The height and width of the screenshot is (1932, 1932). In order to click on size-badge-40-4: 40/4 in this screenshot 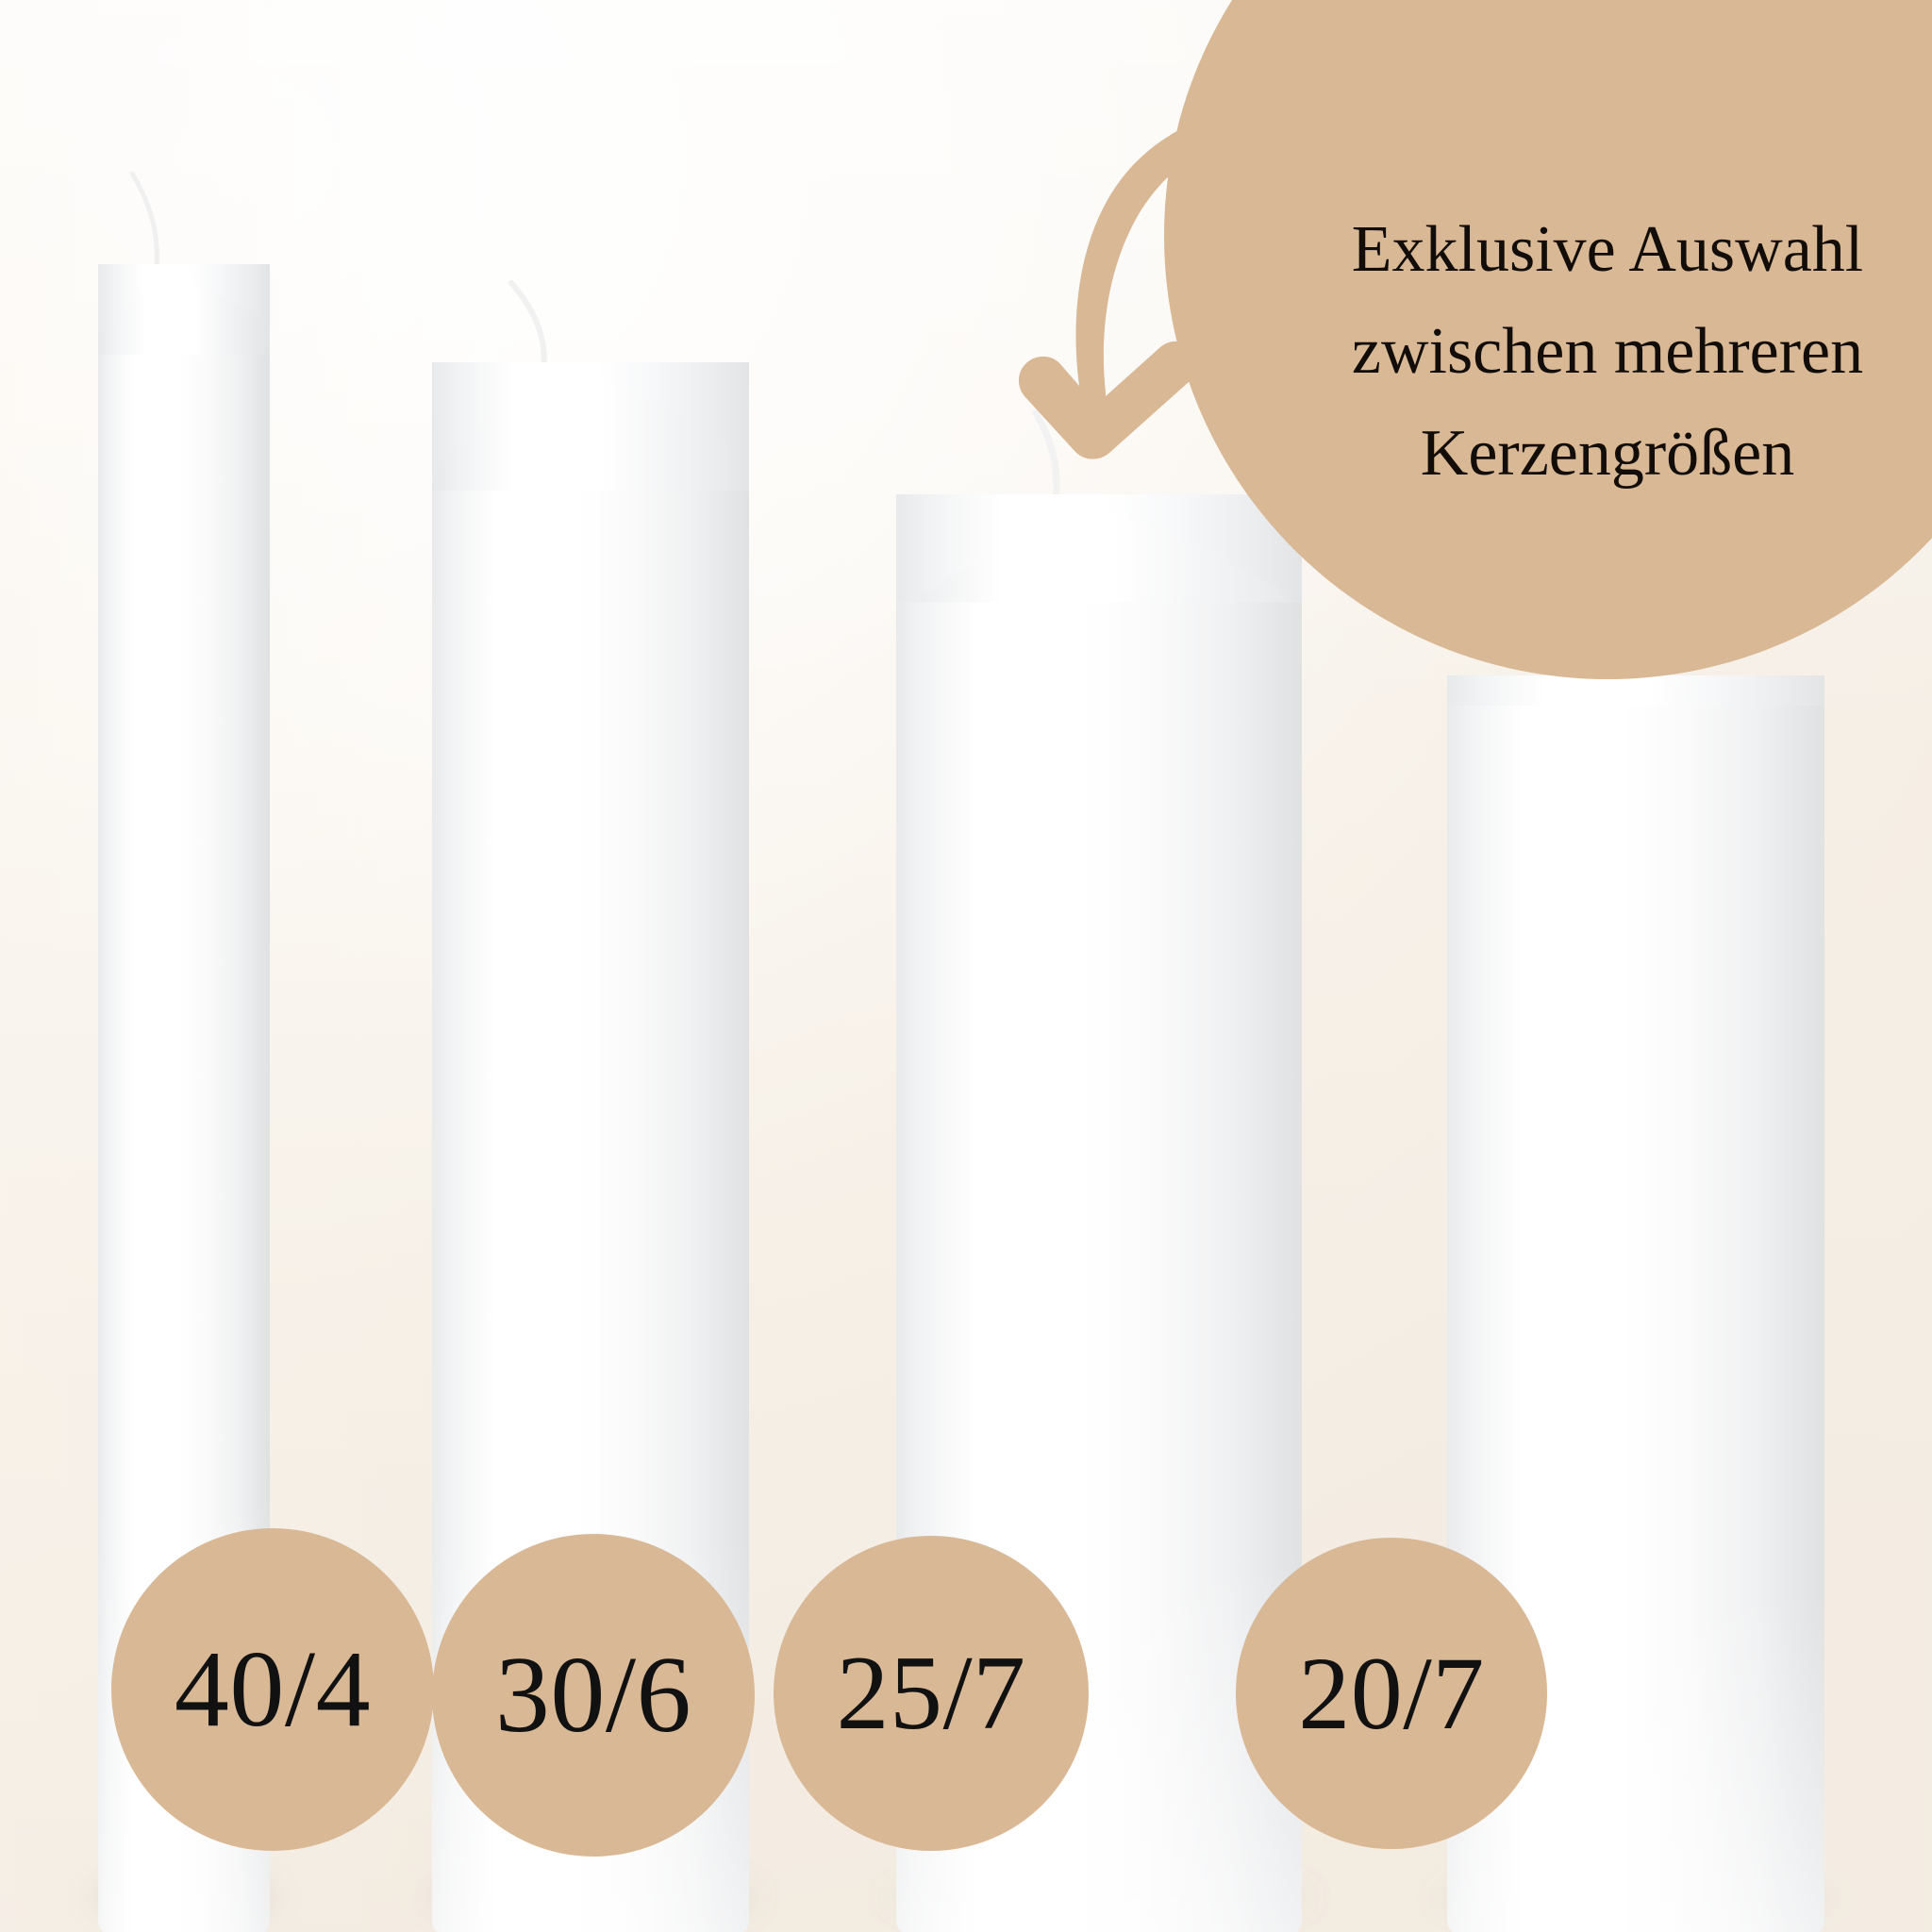, I will do `click(272, 1689)`.